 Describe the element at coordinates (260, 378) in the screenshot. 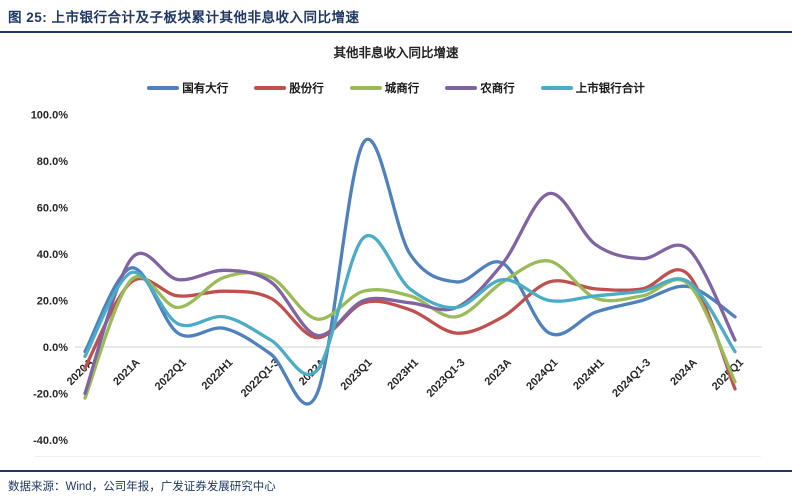

I see `x-axis-tick-label: 2022Q1-3` at that location.